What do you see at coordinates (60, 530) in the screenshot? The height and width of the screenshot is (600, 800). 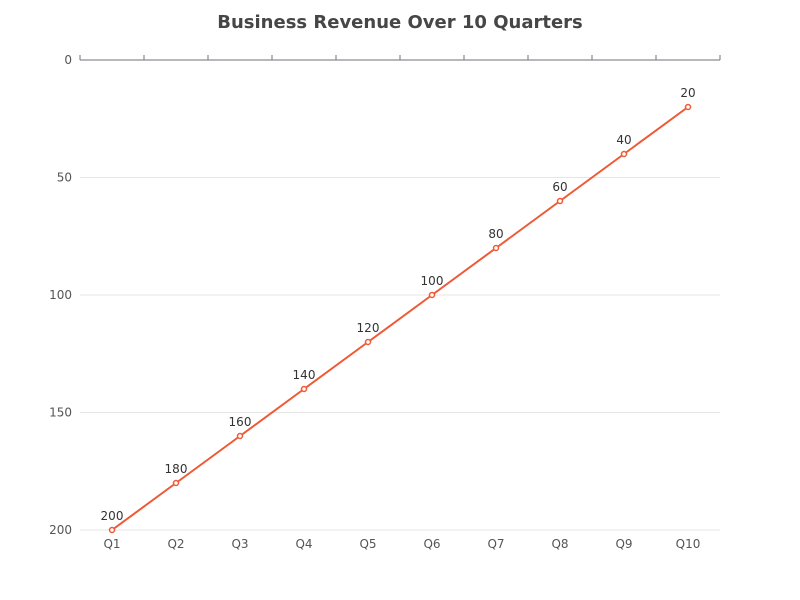 I see `y-tick-label: 200` at bounding box center [60, 530].